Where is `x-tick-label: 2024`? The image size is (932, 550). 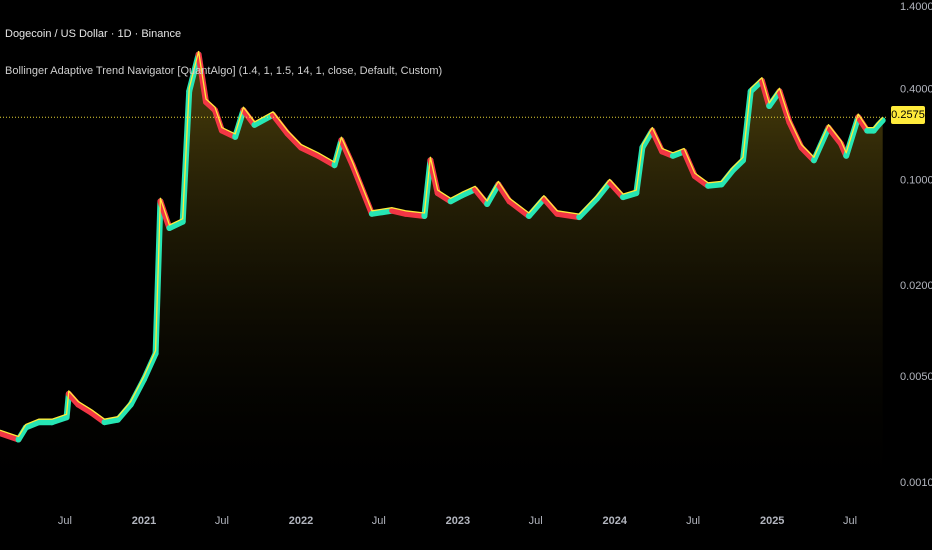 x-tick-label: 2024 is located at coordinates (615, 521).